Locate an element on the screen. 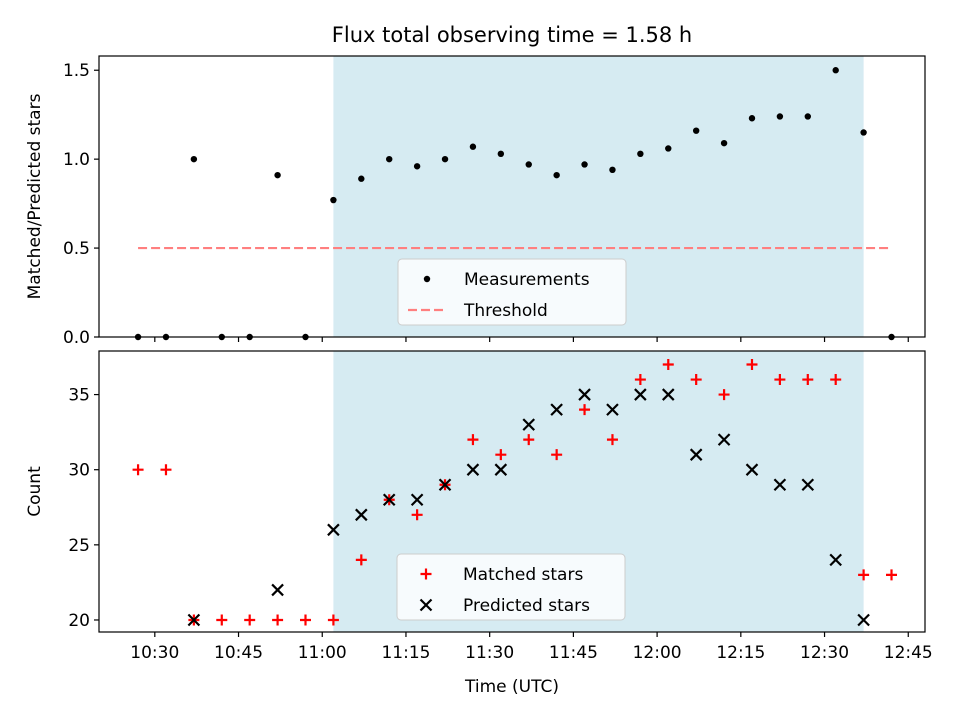 The height and width of the screenshot is (720, 960). x-tick-label: 12:45 is located at coordinates (908, 653).